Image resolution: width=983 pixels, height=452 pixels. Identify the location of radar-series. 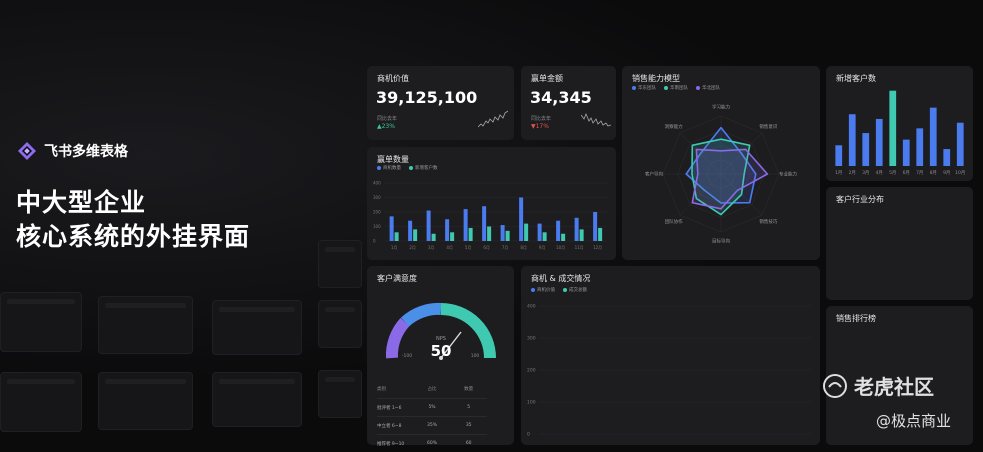
(730, 179).